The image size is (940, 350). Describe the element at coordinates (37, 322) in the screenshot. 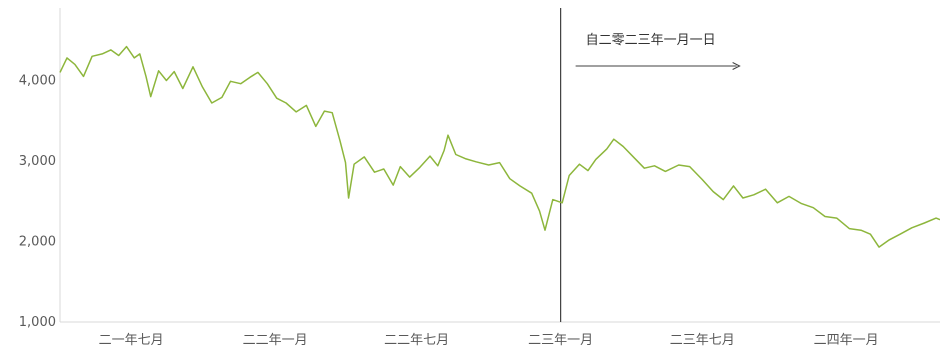

I see `y-tick-label: 1,000` at that location.